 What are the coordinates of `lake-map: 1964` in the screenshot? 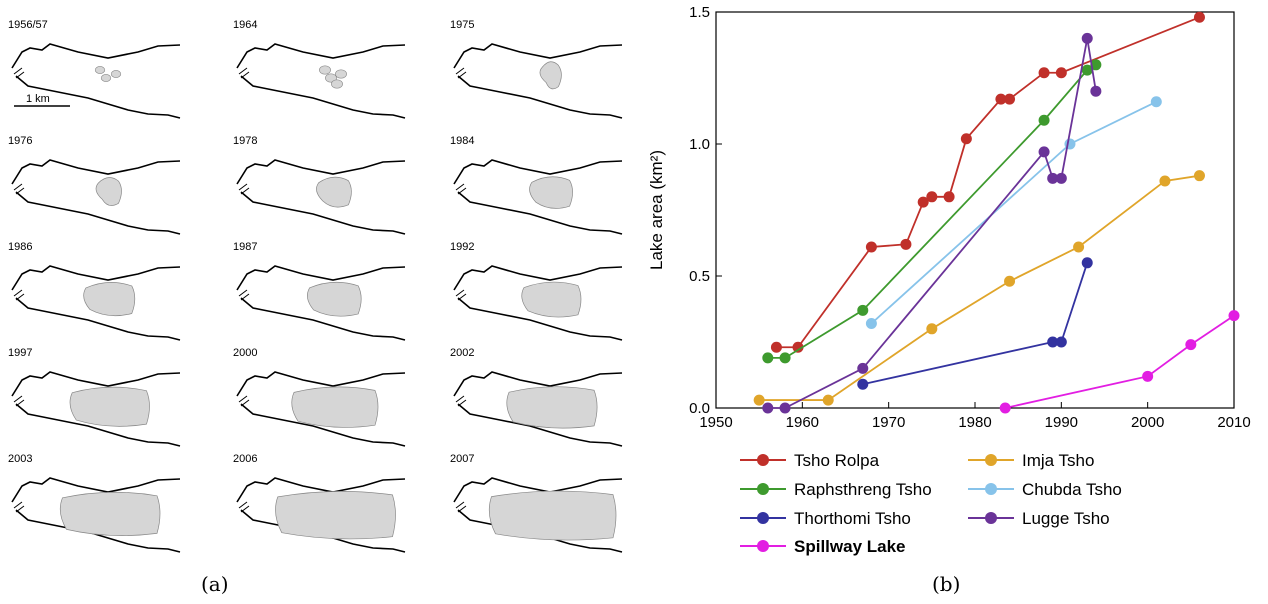 It's located at (319, 69).